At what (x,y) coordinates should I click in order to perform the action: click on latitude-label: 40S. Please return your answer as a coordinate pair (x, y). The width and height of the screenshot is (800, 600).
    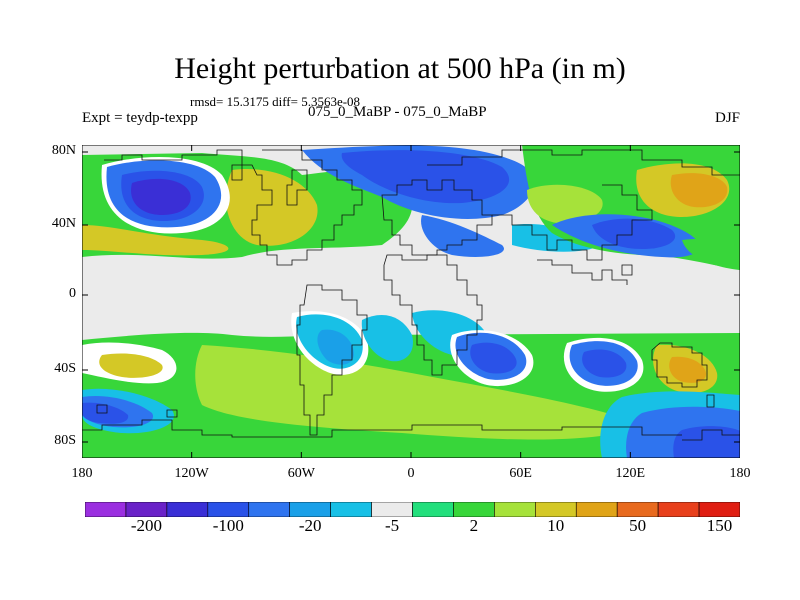
    Looking at the image, I should click on (65, 368).